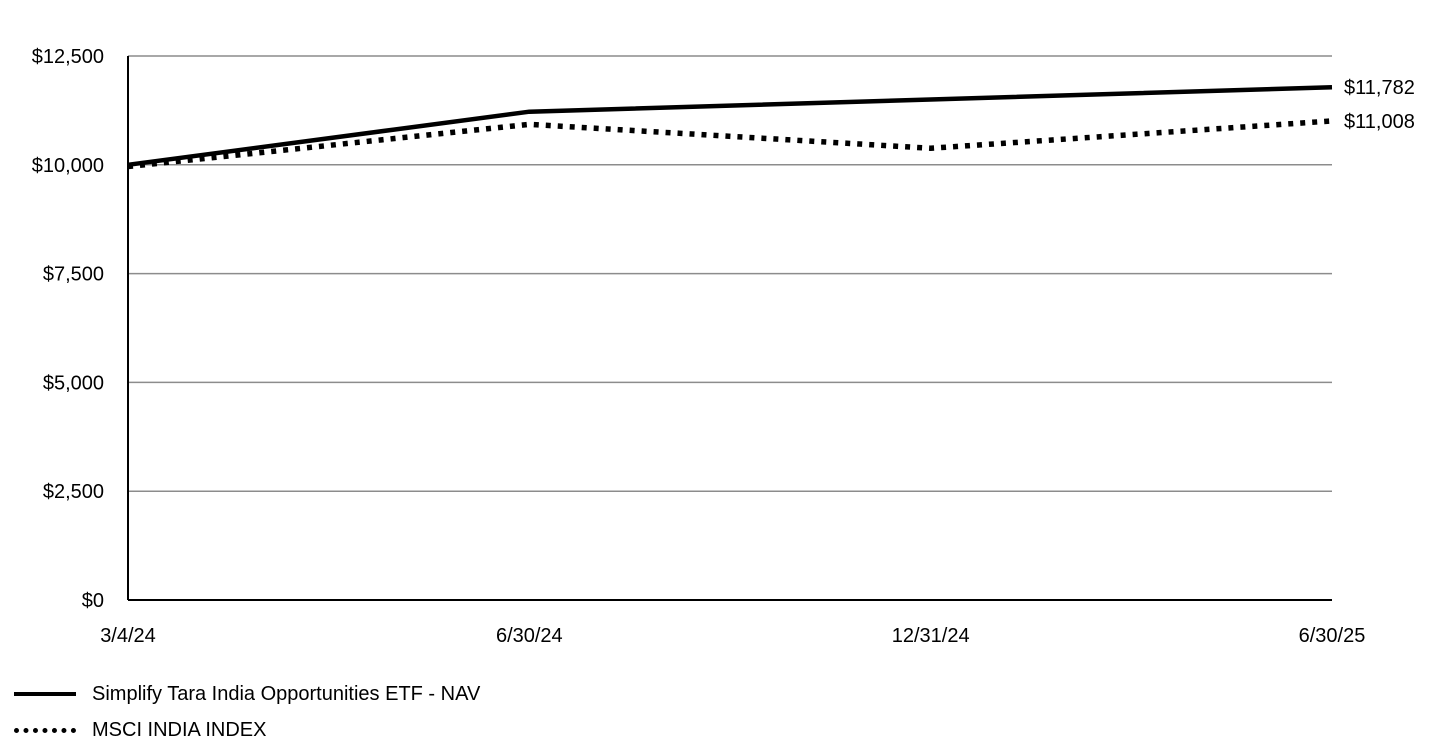  What do you see at coordinates (73, 492) in the screenshot?
I see `y-tick-label: $2,500` at bounding box center [73, 492].